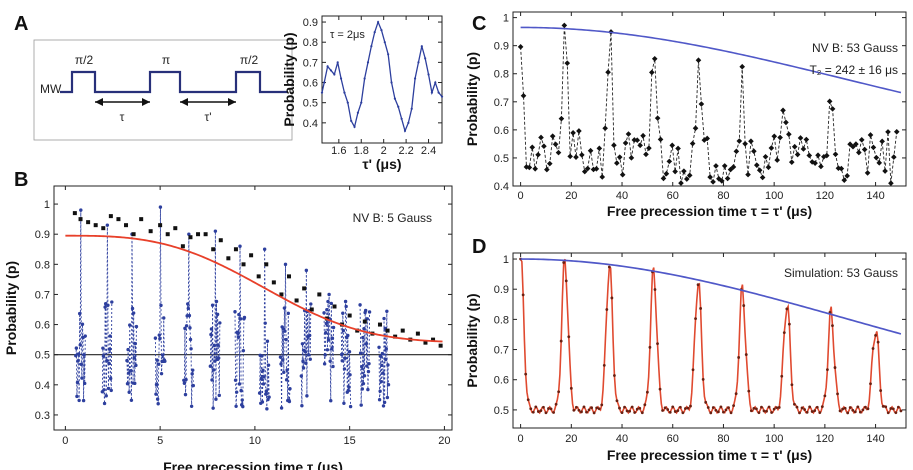  Describe the element at coordinates (479, 247) in the screenshot. I see `panel-letter-d: D` at that location.